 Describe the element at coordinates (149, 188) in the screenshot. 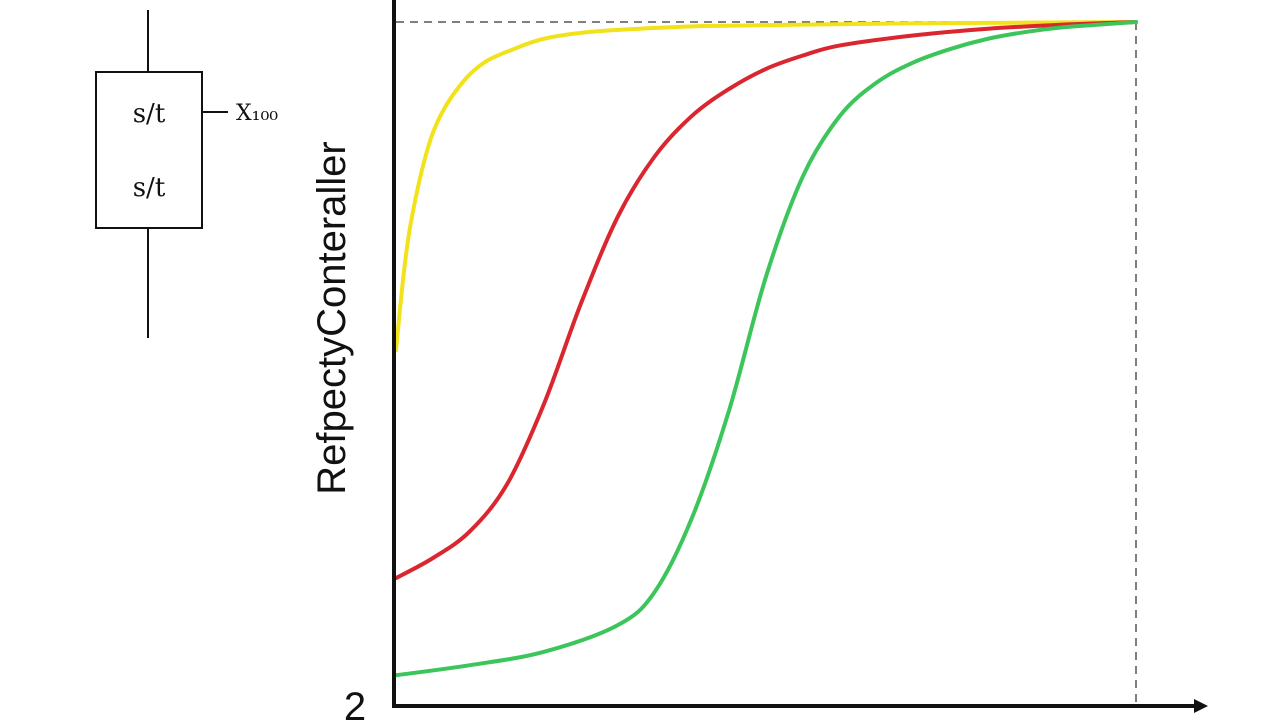

I see `block-bottom-label: s/t` at that location.